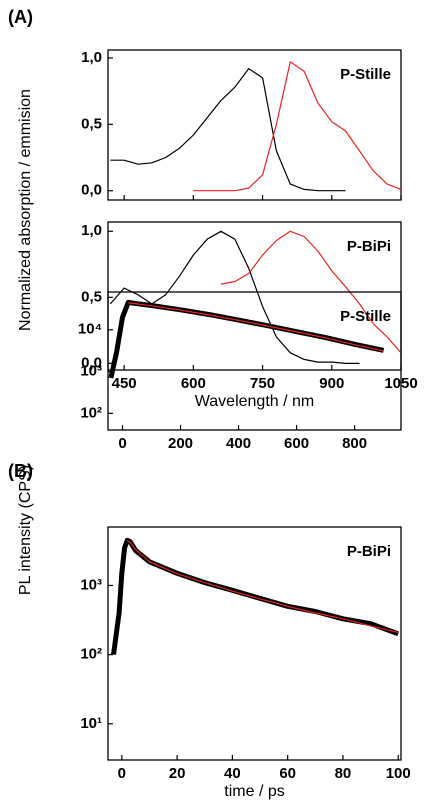 The image size is (425, 812). Describe the element at coordinates (25, 210) in the screenshot. I see `y-axis-label: Normalized absorption / emmision` at that location.